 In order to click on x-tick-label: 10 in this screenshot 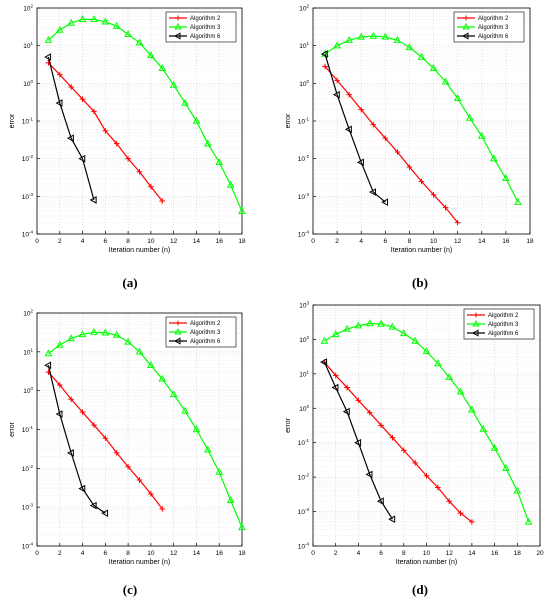, I will do `click(427, 553)`.